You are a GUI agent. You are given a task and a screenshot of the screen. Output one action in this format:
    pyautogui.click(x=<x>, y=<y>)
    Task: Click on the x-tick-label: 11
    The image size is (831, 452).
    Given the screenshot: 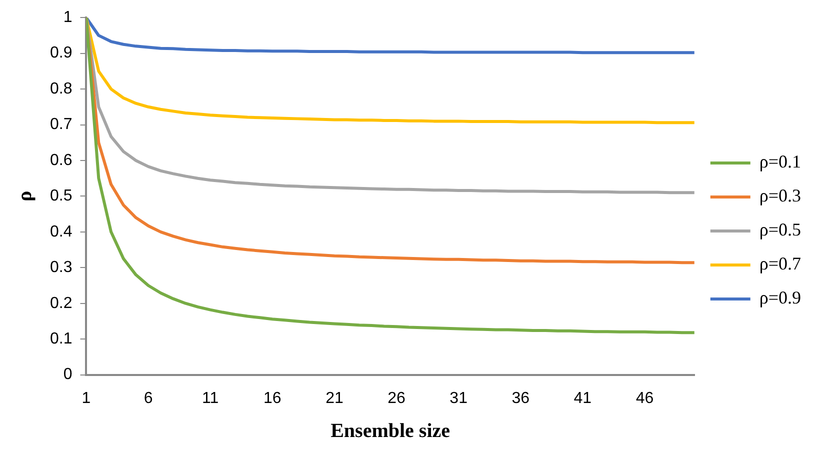 What is the action you would take?
    pyautogui.click(x=210, y=398)
    